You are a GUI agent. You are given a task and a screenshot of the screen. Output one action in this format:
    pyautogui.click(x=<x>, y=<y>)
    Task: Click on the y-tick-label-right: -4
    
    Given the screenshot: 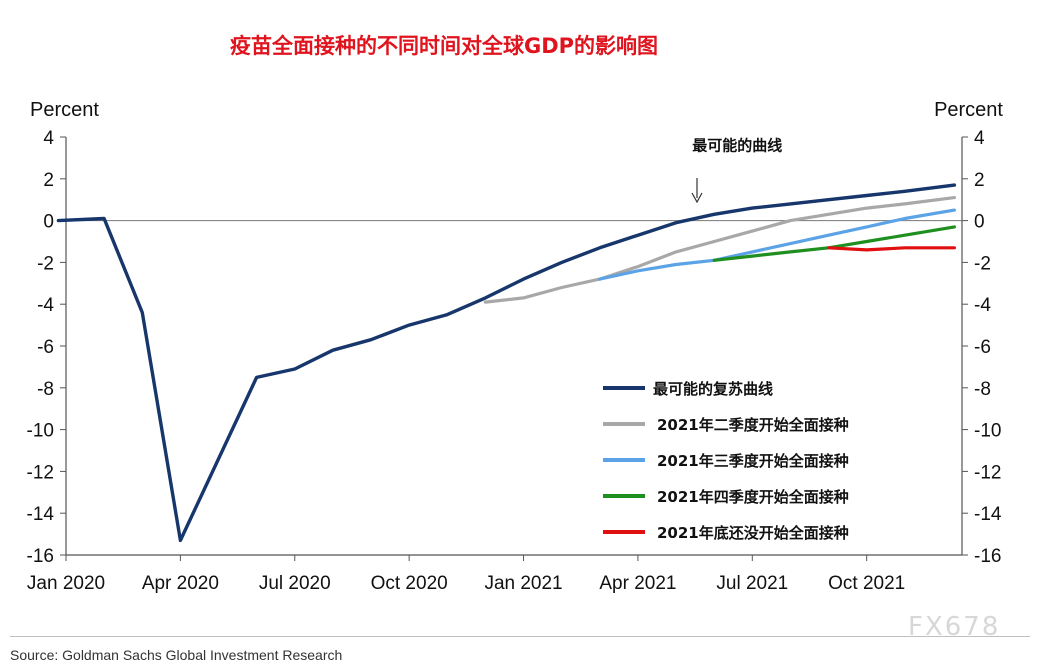 What is the action you would take?
    pyautogui.click(x=982, y=305)
    